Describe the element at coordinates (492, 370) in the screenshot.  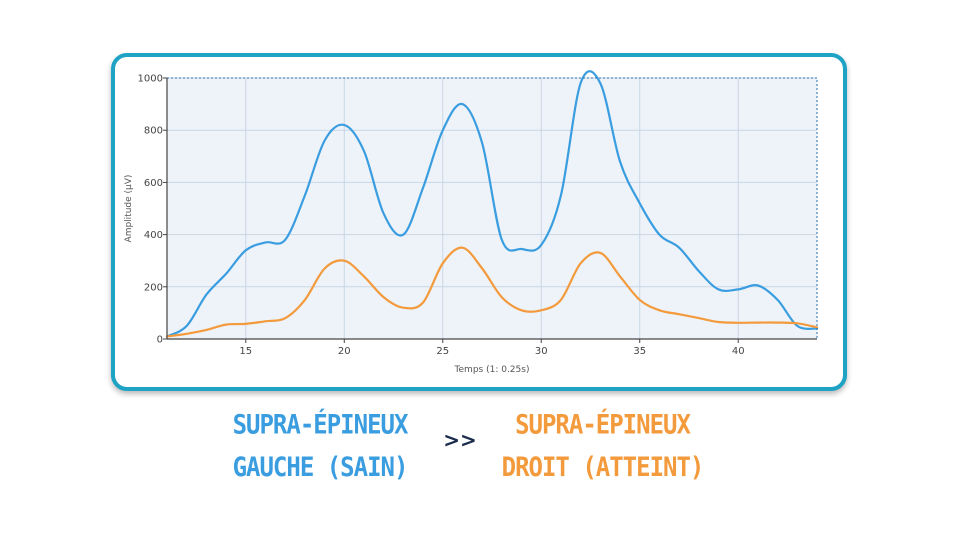
I see `x-axis-title: Temps (1: 0.25s)` at that location.